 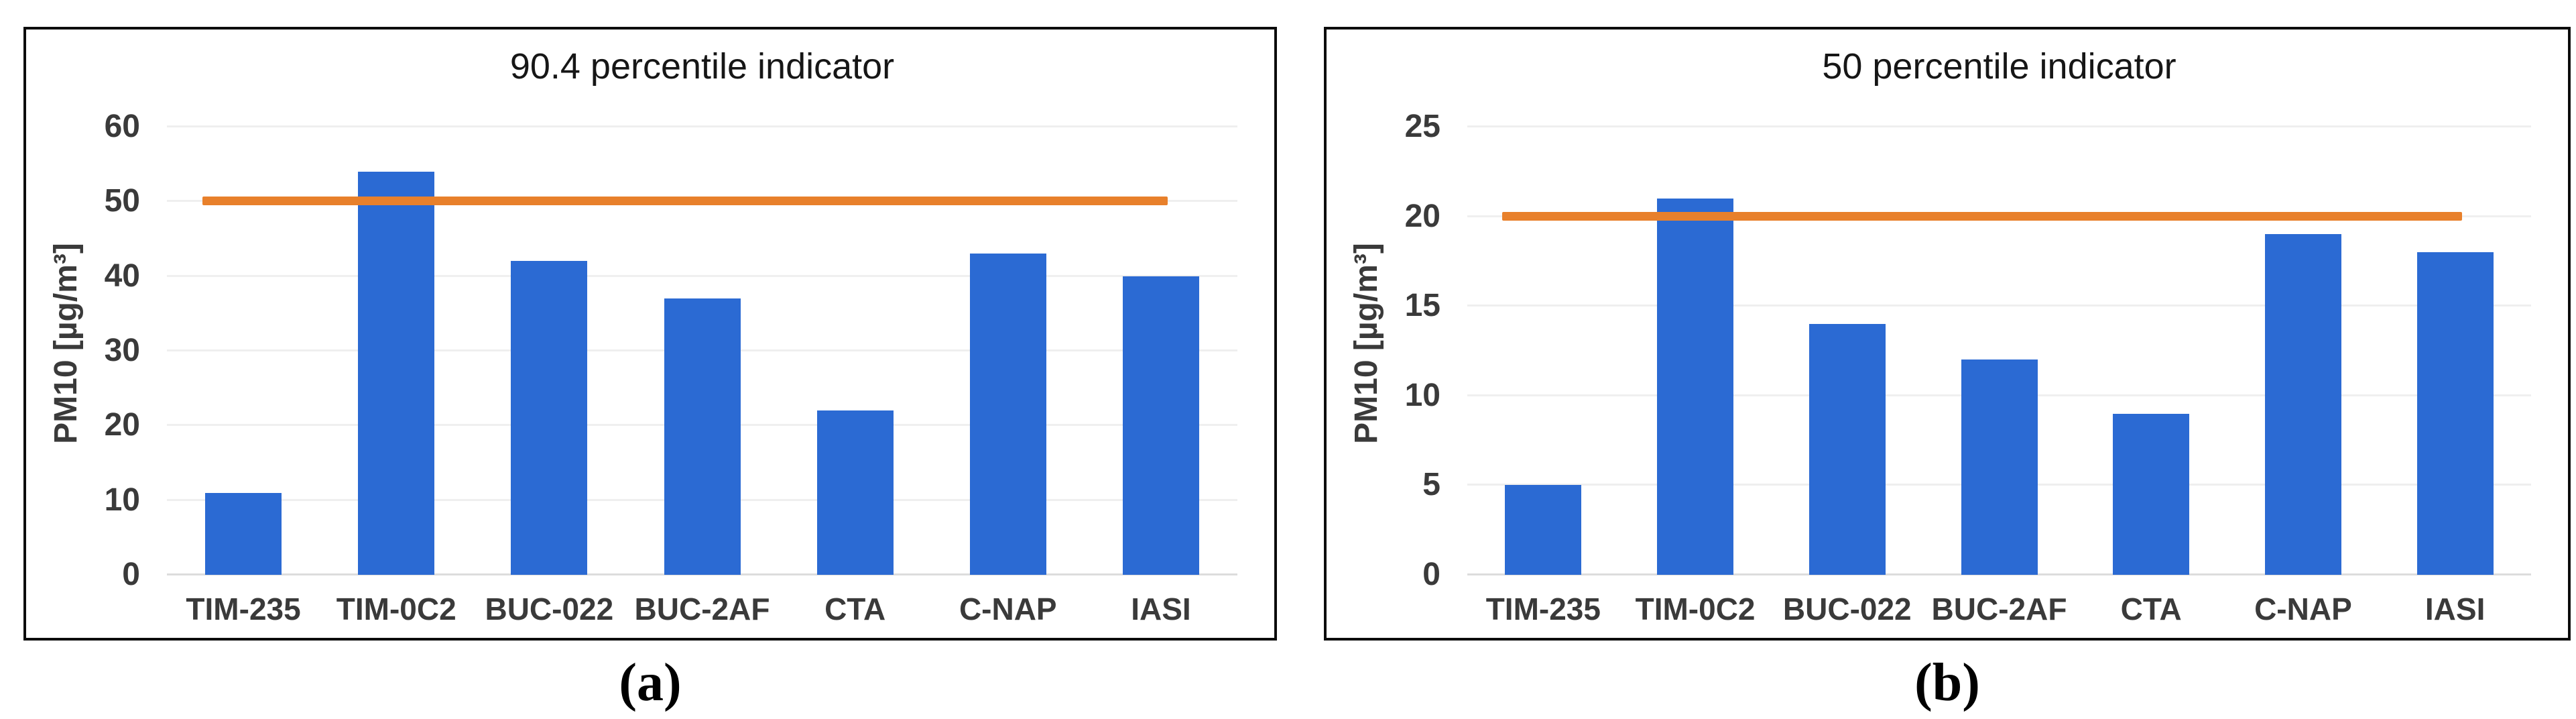 I want to click on y-tick-label-40: 40, so click(x=122, y=276).